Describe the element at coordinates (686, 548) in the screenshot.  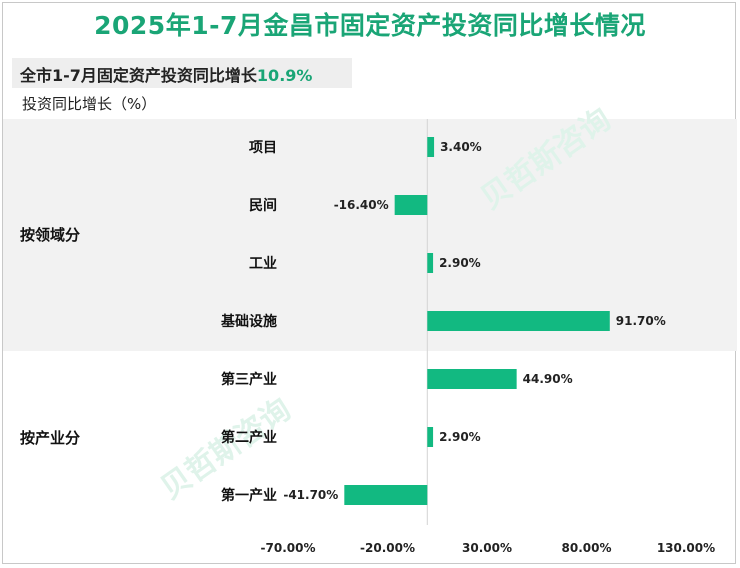
I see `x-tick-label: 130.00%` at that location.